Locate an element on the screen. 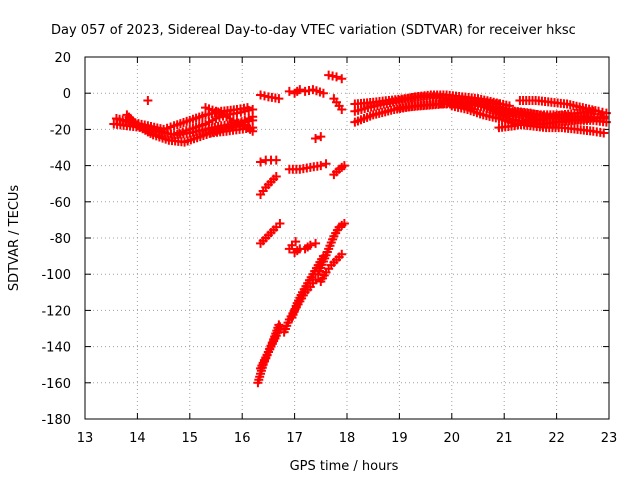 The width and height of the screenshot is (640, 480). x-tick-labels: 13 14 15 16 17 18 19 20 21 22 23 is located at coordinates (347, 438).